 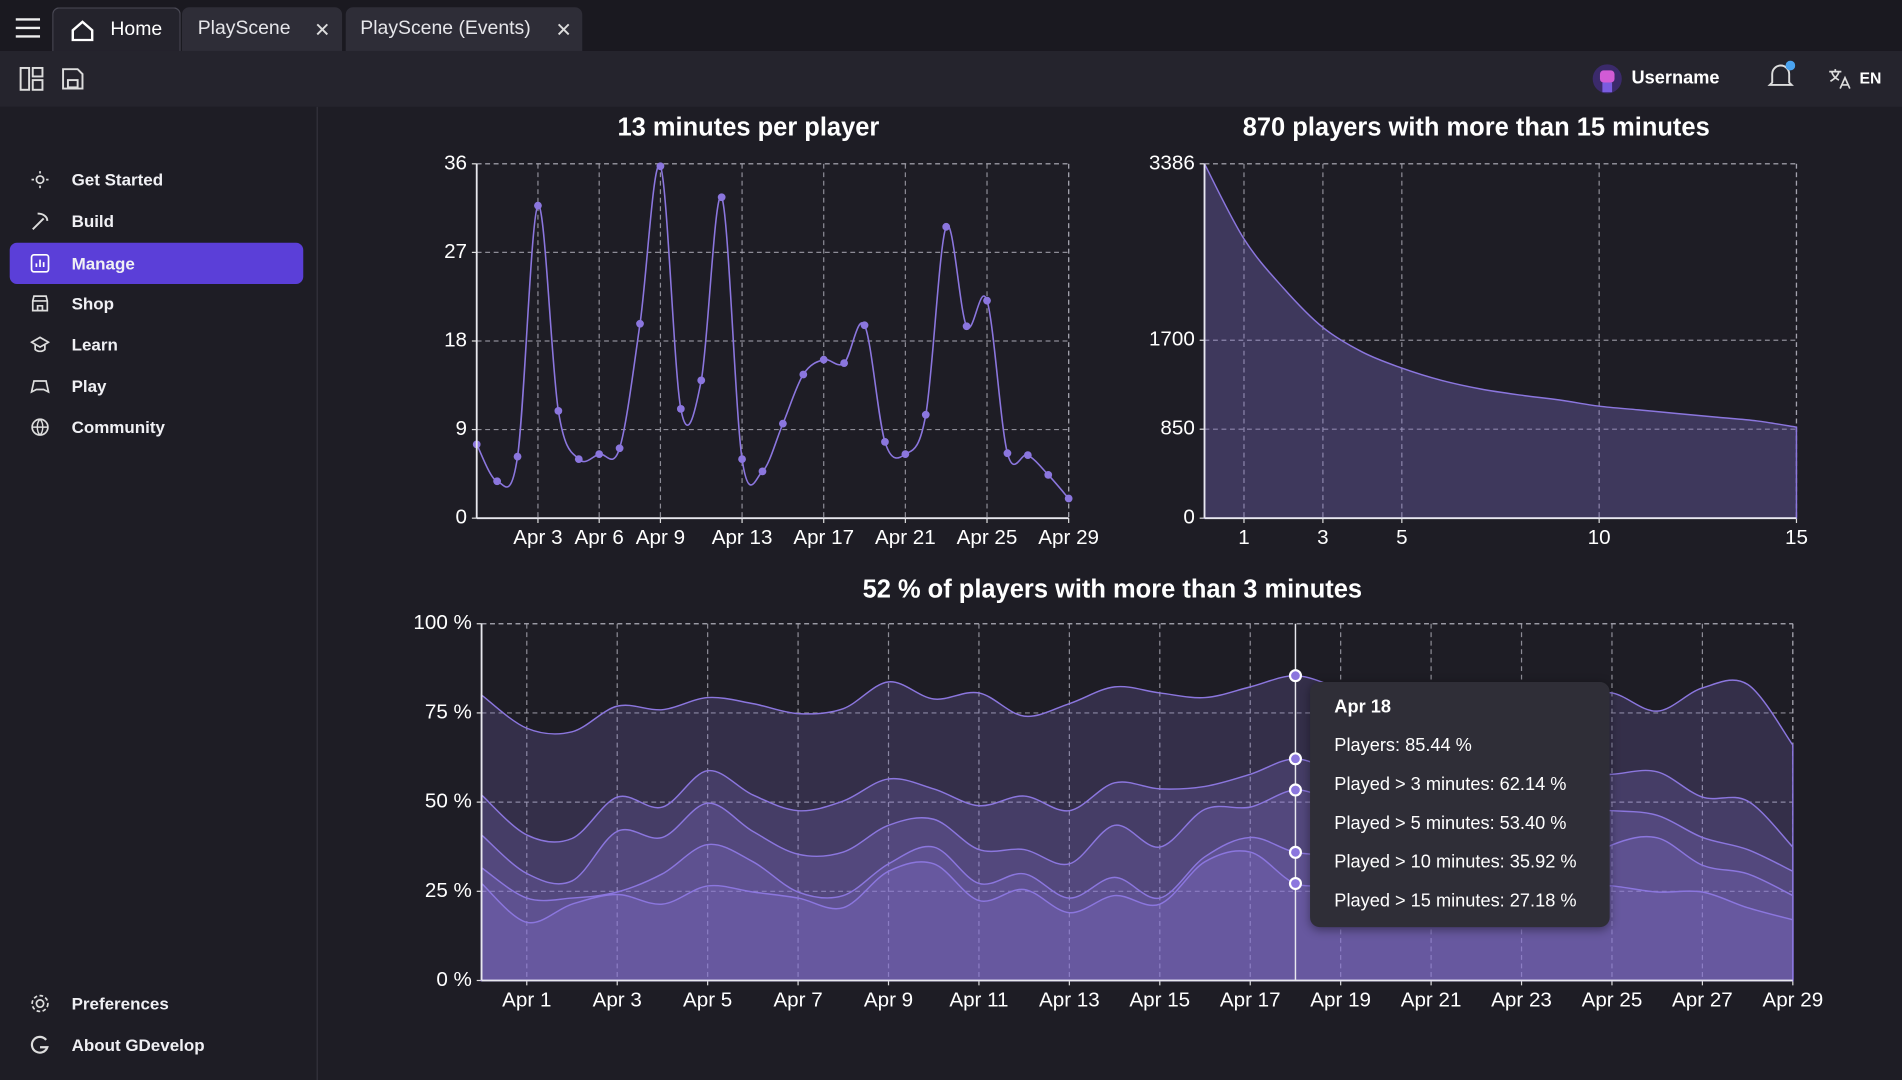 What do you see at coordinates (1455, 901) in the screenshot?
I see `tooltip-line: Played > 15 minutes: 27.18 %` at bounding box center [1455, 901].